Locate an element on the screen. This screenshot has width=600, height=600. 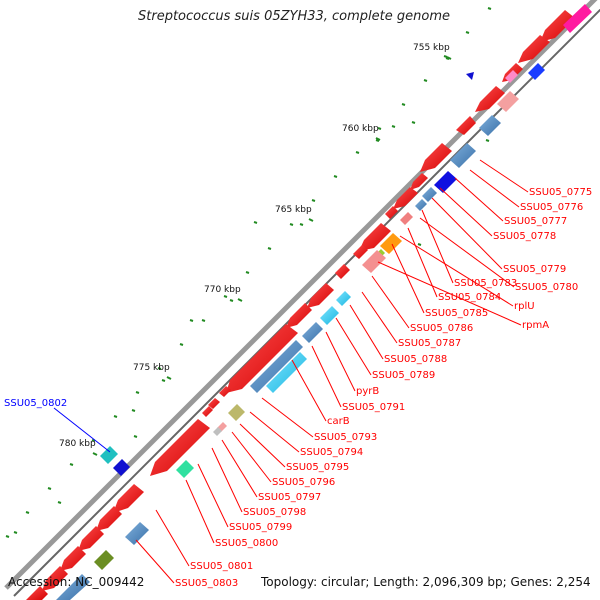
gene-label: SSU05_0794 is located at coordinates (331, 452).